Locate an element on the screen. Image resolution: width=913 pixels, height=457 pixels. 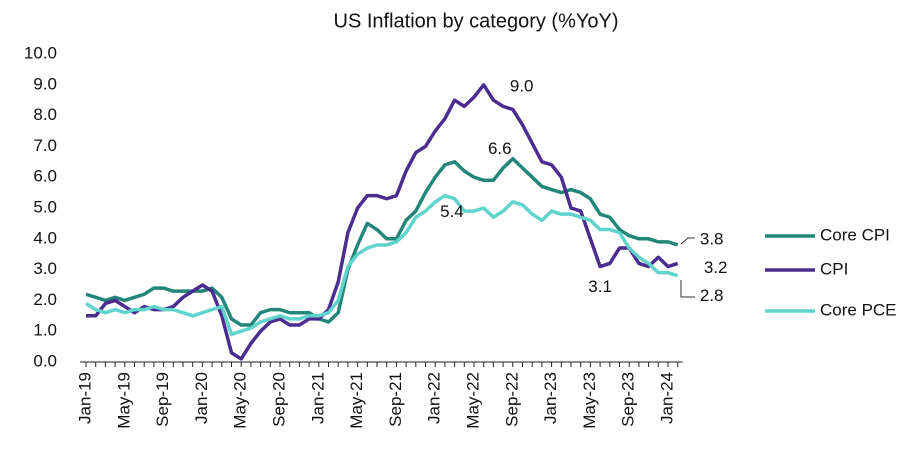
x-tick-label: Sep-23 is located at coordinates (628, 399).